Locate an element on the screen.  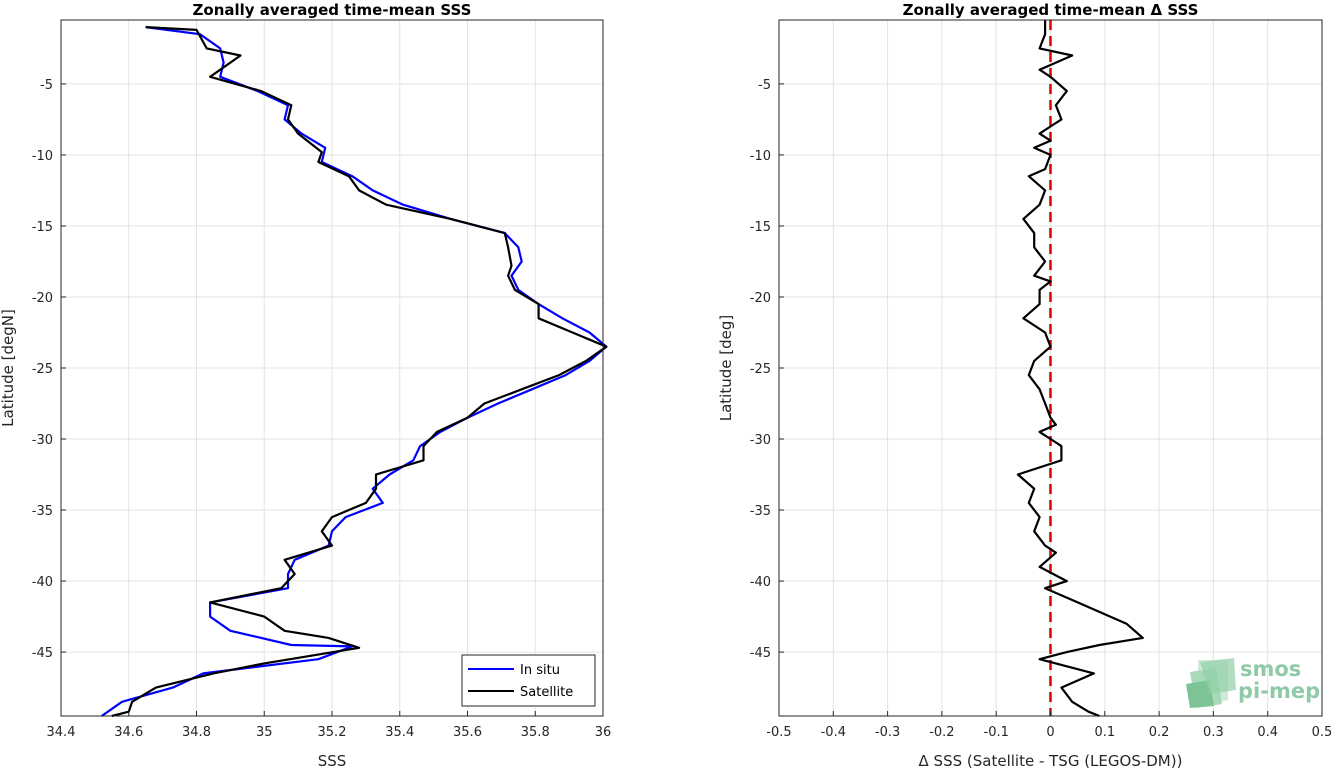
smos-pi-mep-logo: smos pi-mep is located at coordinates (1253, 682).